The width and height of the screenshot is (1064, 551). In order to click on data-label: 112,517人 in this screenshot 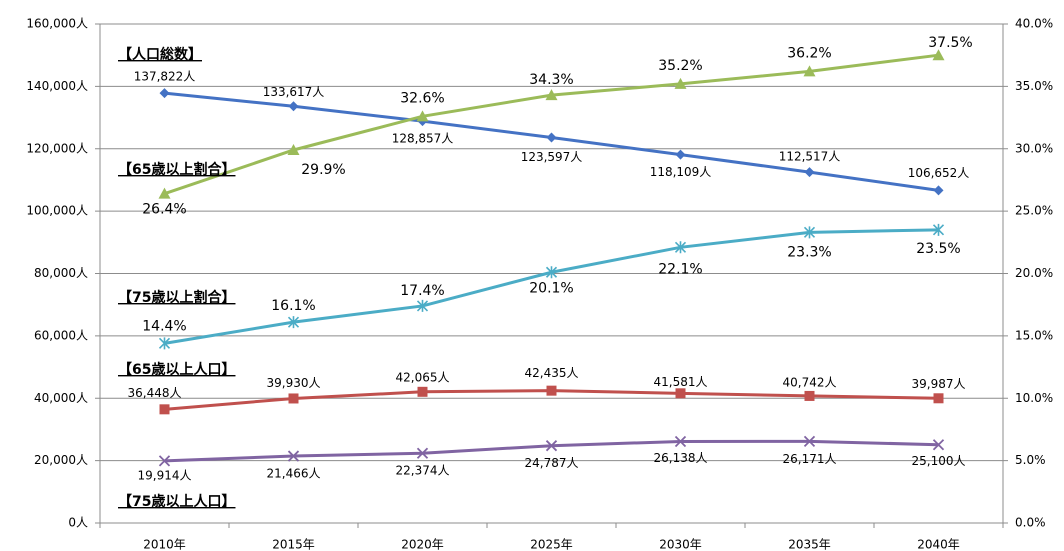, I will do `click(810, 157)`.